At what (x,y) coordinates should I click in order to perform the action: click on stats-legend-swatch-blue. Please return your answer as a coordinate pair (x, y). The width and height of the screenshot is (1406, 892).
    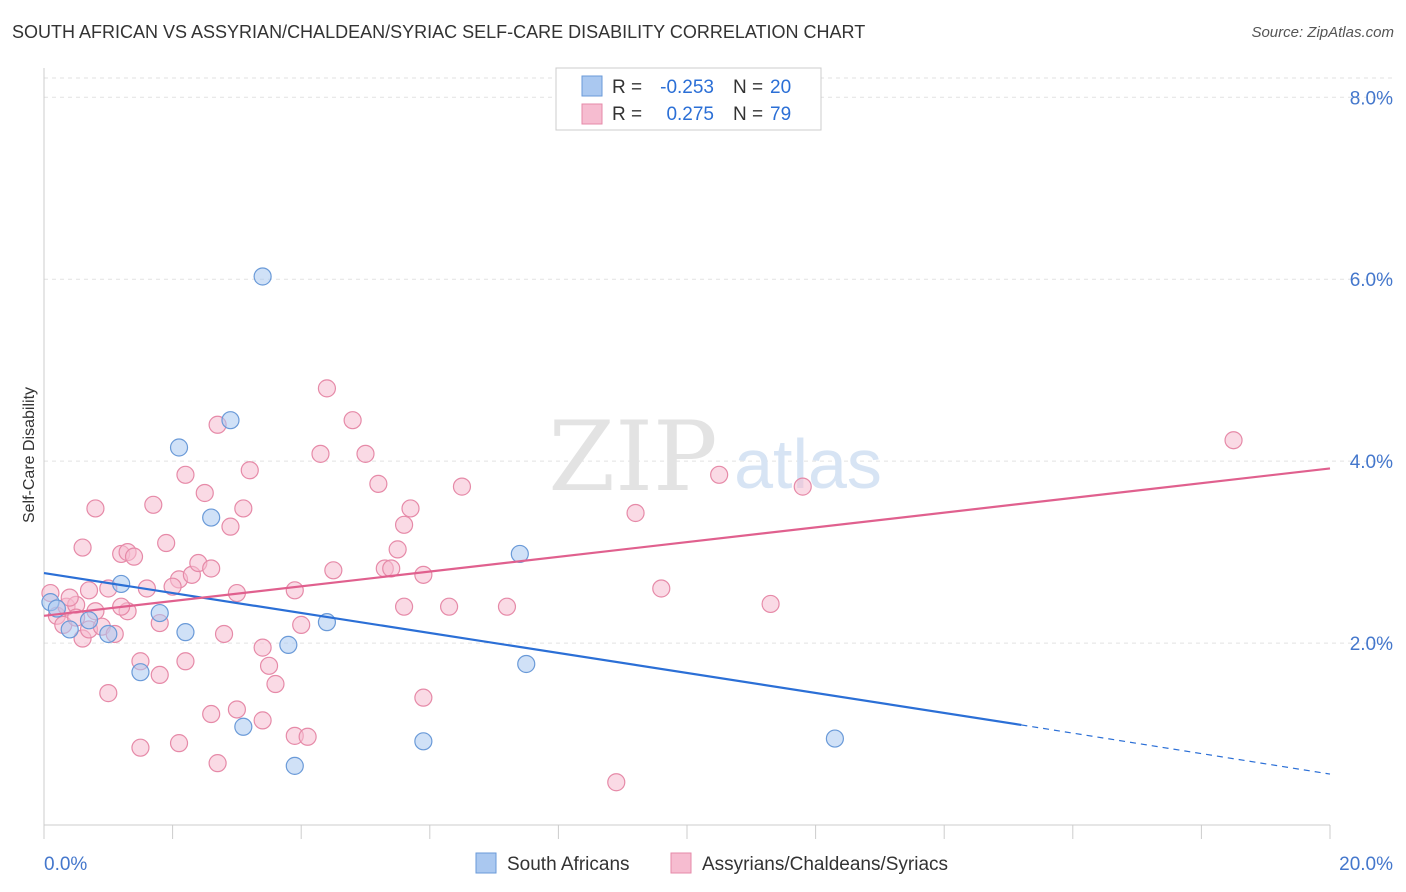
    Looking at the image, I should click on (592, 86).